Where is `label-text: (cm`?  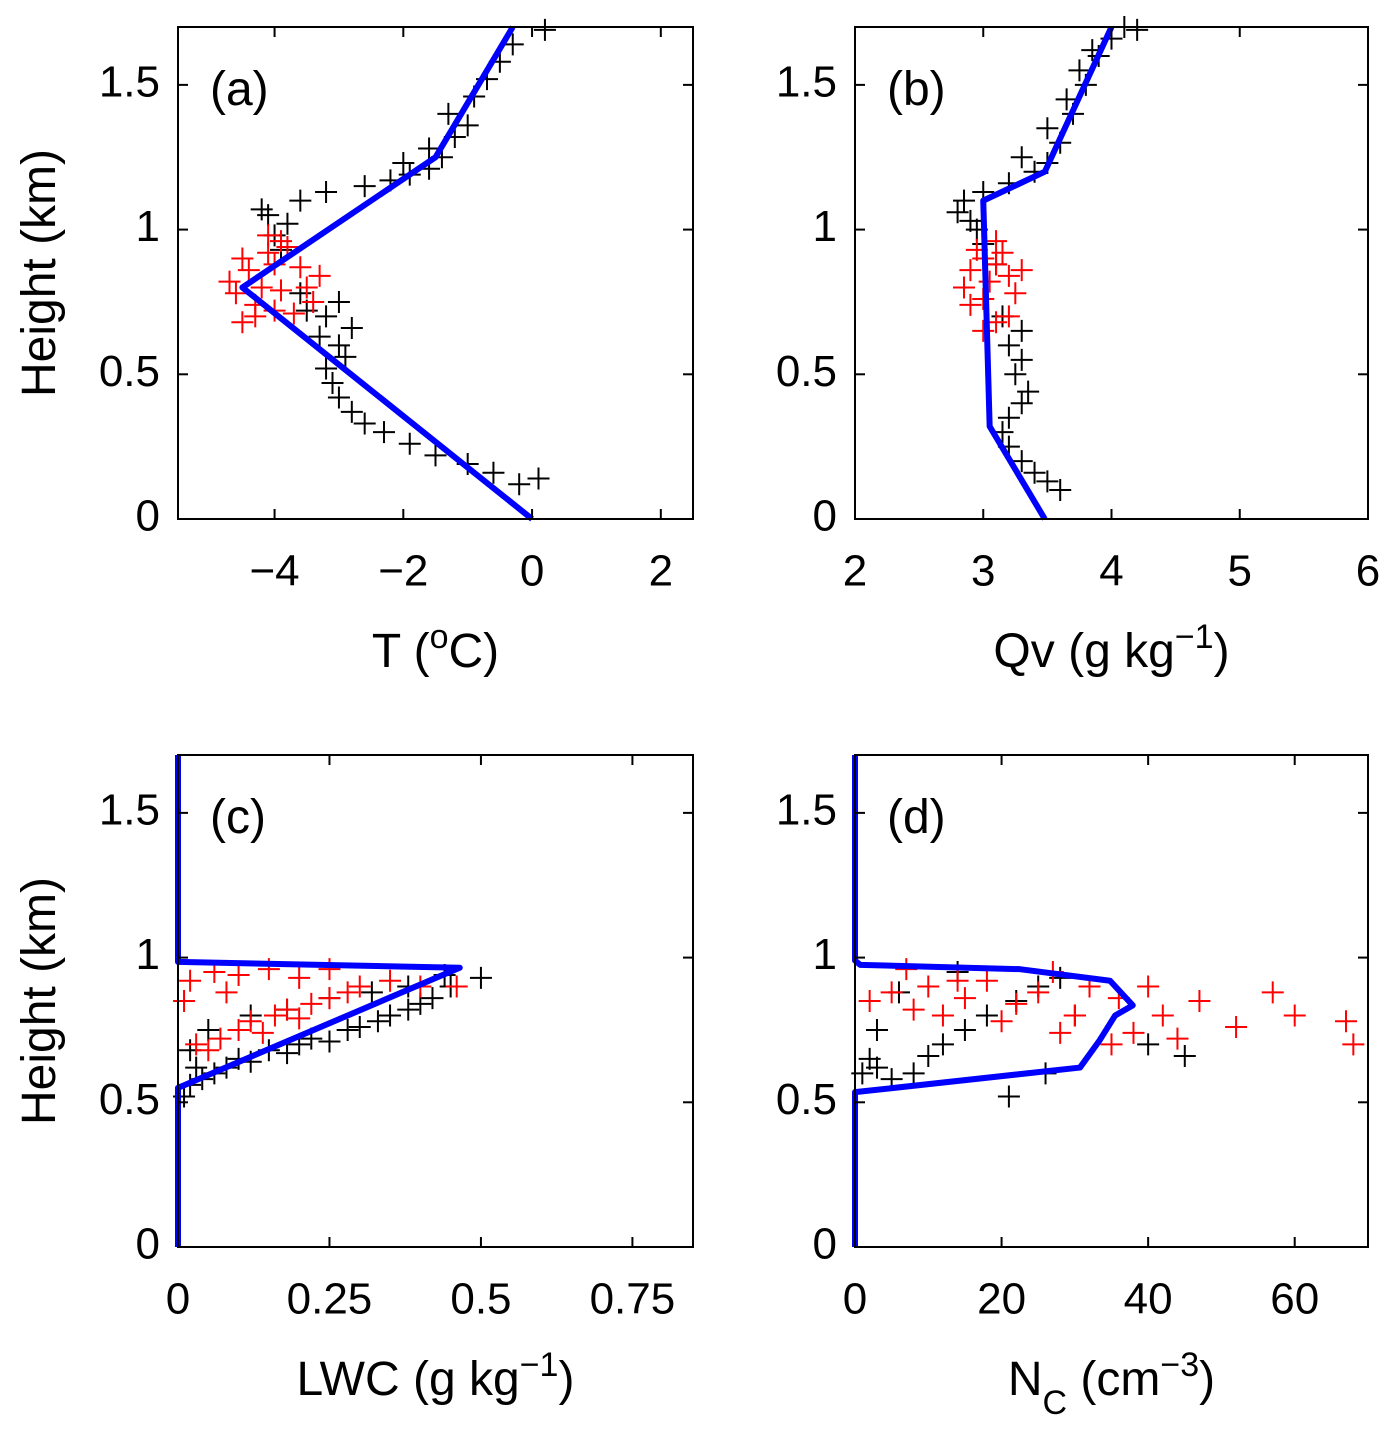
label-text: (cm is located at coordinates (1113, 1379).